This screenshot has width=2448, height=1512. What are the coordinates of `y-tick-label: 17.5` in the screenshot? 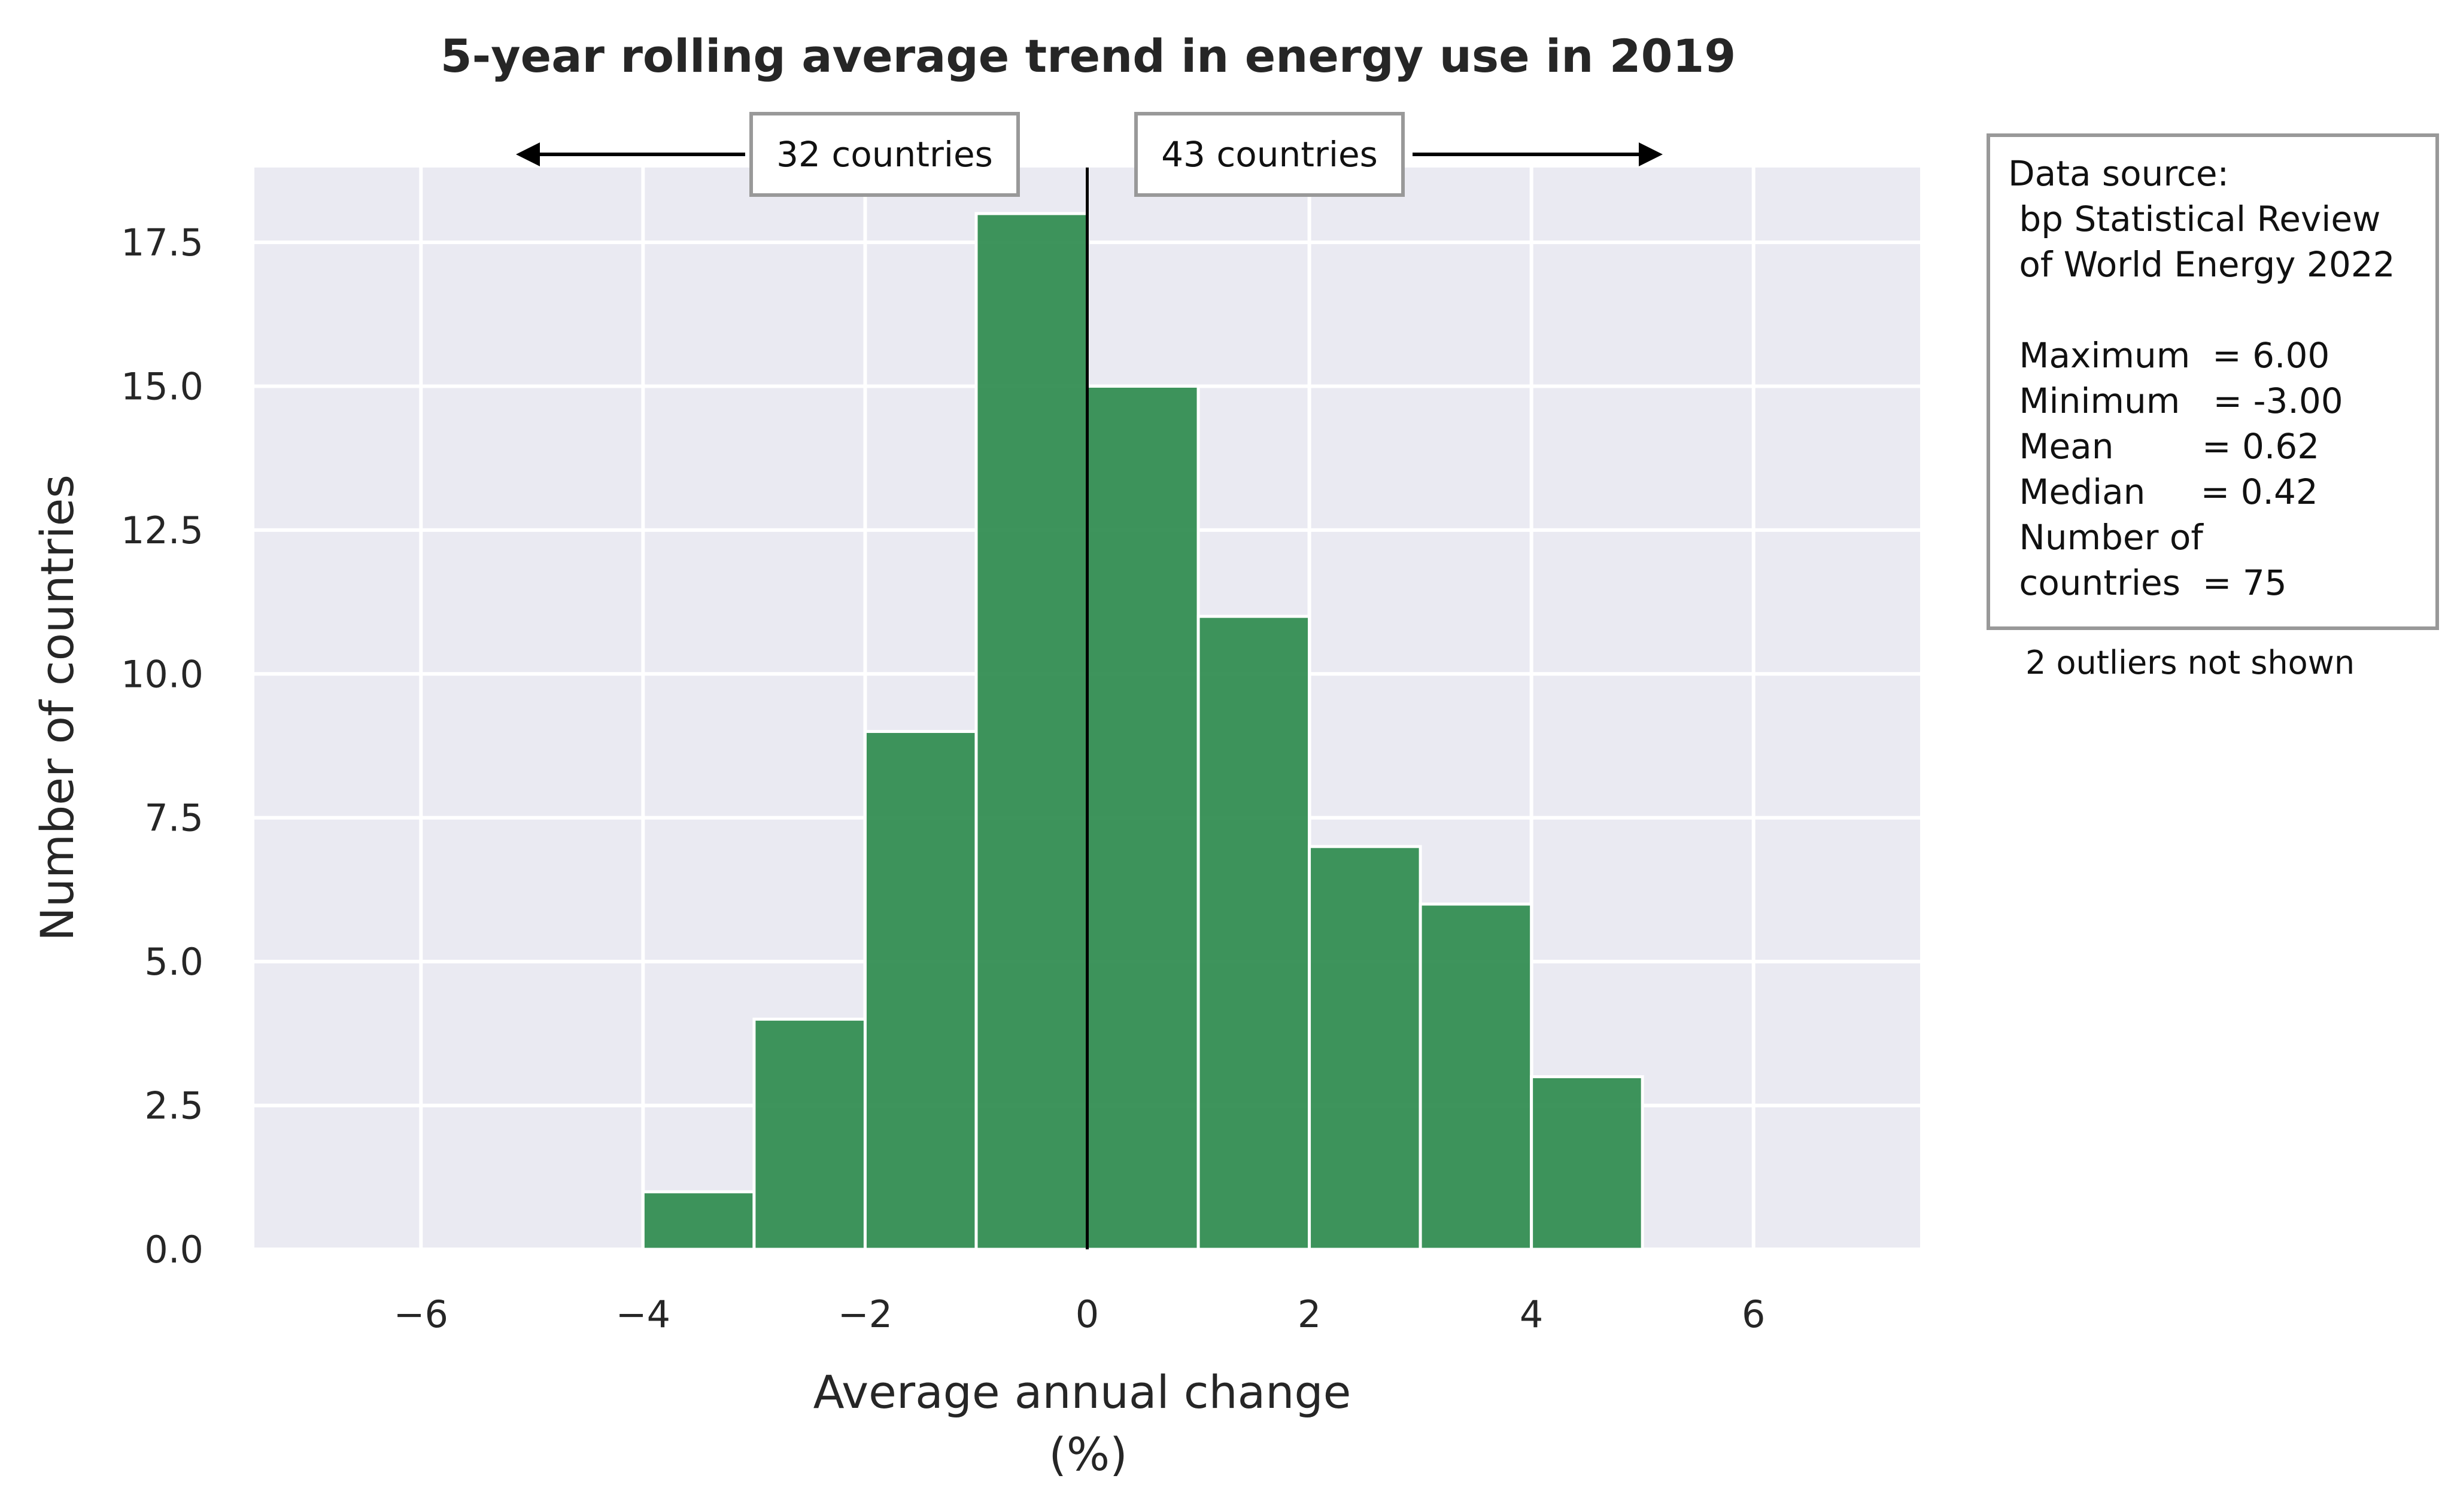 It's located at (162, 242).